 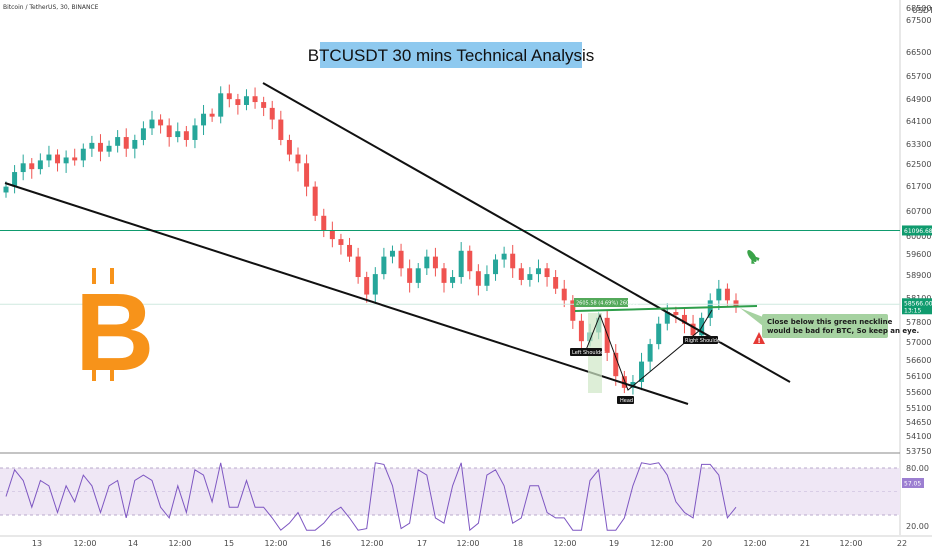 I want to click on callout-line-2: would be bad for BTC, So keep an eye., so click(x=843, y=331).